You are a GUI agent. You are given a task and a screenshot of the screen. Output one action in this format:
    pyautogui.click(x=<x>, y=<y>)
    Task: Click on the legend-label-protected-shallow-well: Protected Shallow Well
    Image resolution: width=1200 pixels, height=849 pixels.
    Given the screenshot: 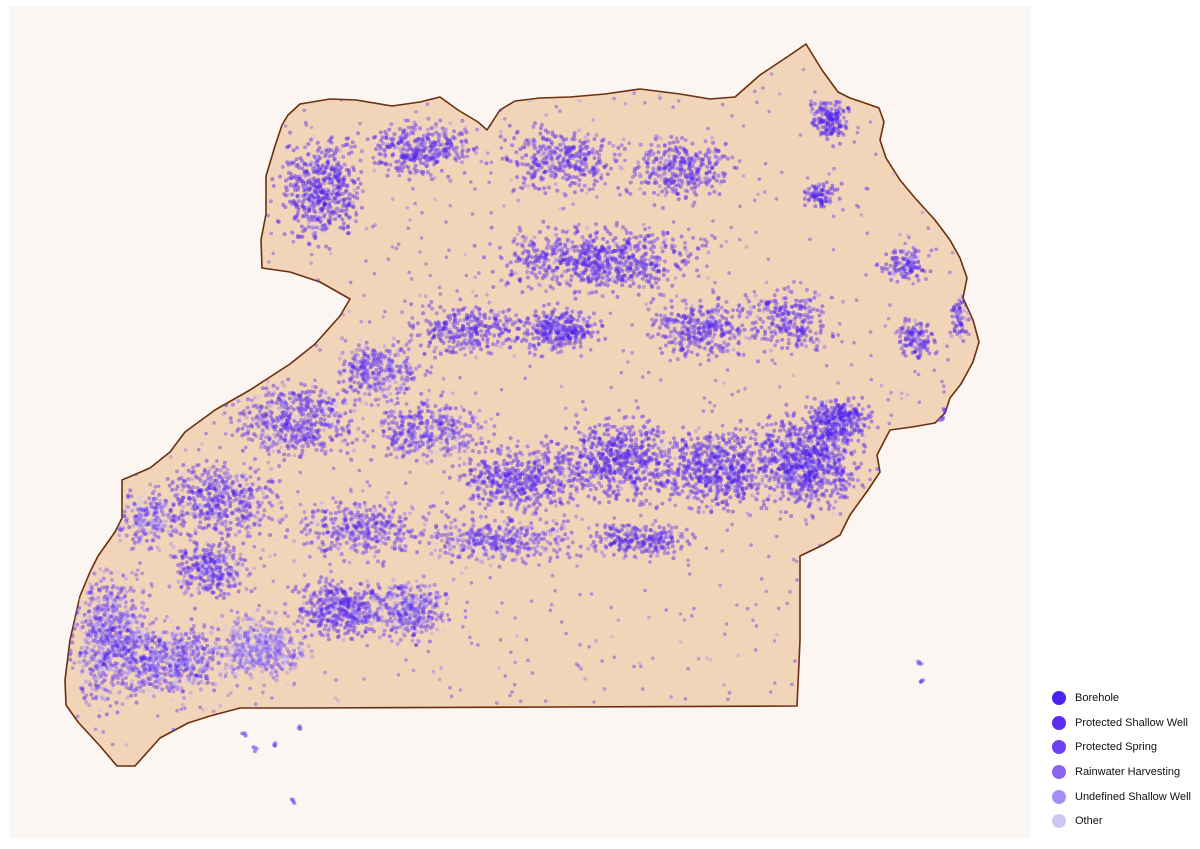 What is the action you would take?
    pyautogui.click(x=1131, y=722)
    